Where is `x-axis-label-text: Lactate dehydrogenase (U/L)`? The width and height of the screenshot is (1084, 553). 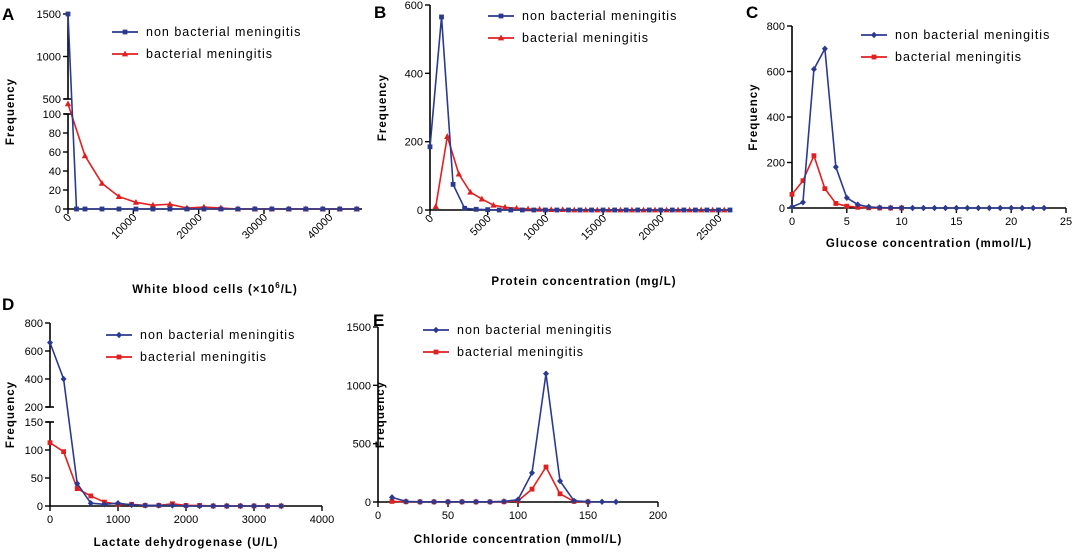 x-axis-label-text: Lactate dehydrogenase (U/L) is located at coordinates (186, 543).